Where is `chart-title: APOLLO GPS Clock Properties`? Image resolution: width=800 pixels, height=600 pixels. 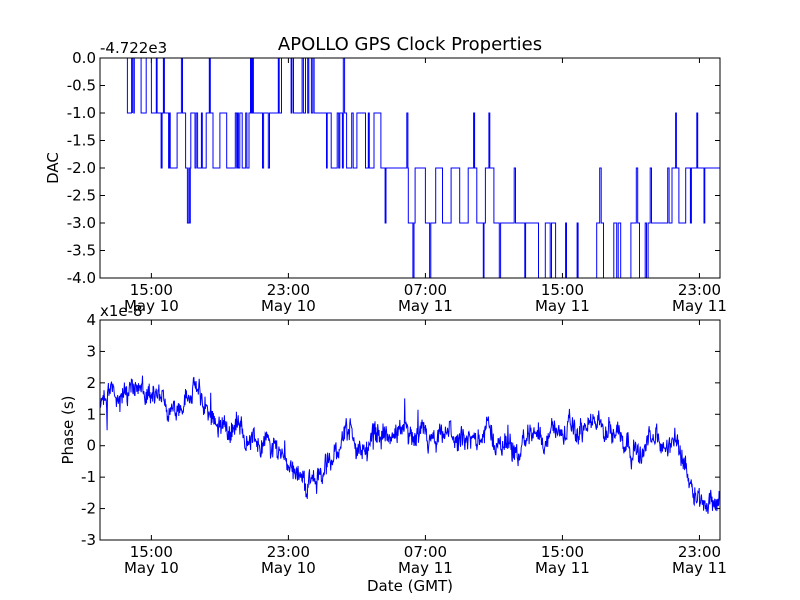 chart-title: APOLLO GPS Clock Properties is located at coordinates (410, 44).